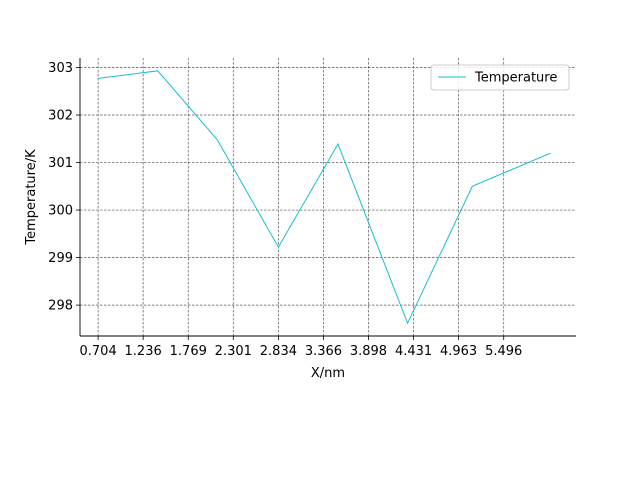 Image resolution: width=640 pixels, height=480 pixels. I want to click on x-tick-label: 0.704, so click(98, 351).